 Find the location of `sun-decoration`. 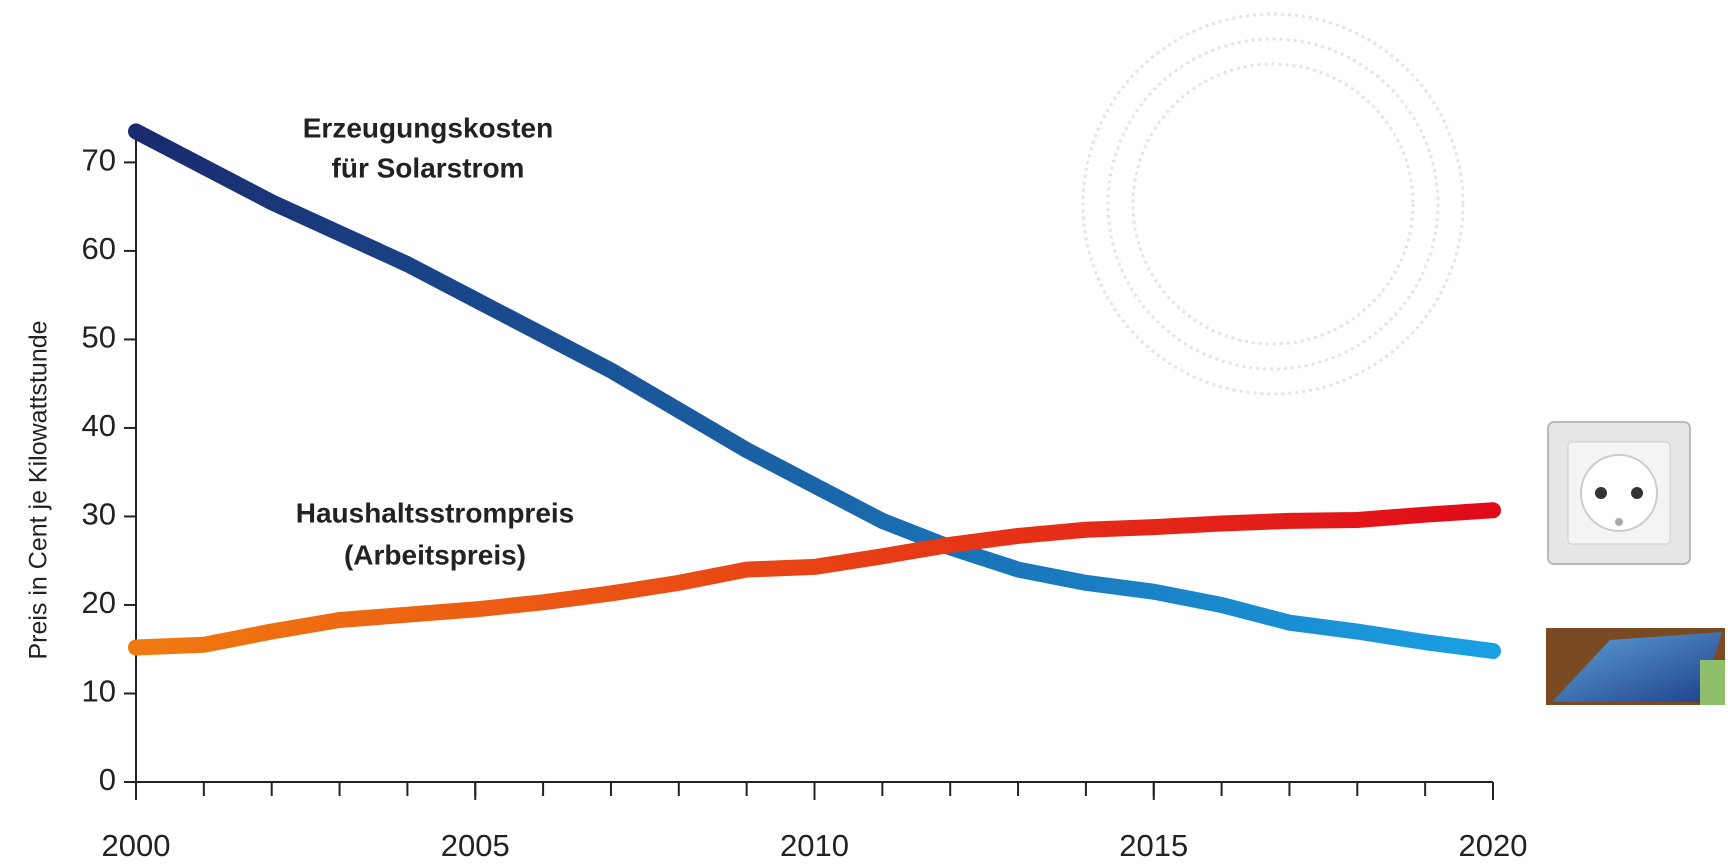

sun-decoration is located at coordinates (1273, 204).